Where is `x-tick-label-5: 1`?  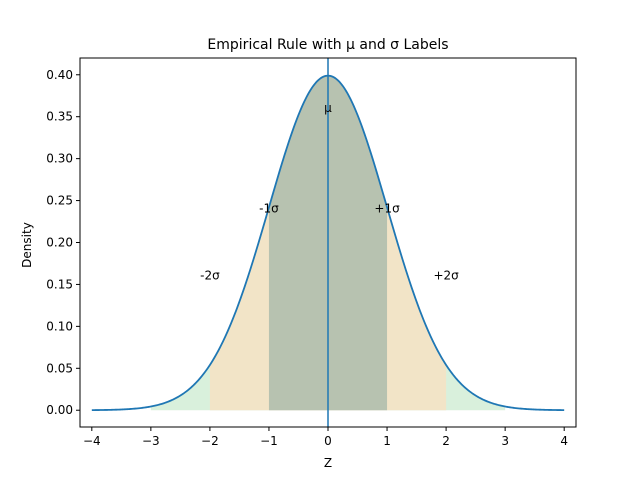
x-tick-label-5: 1 is located at coordinates (387, 441).